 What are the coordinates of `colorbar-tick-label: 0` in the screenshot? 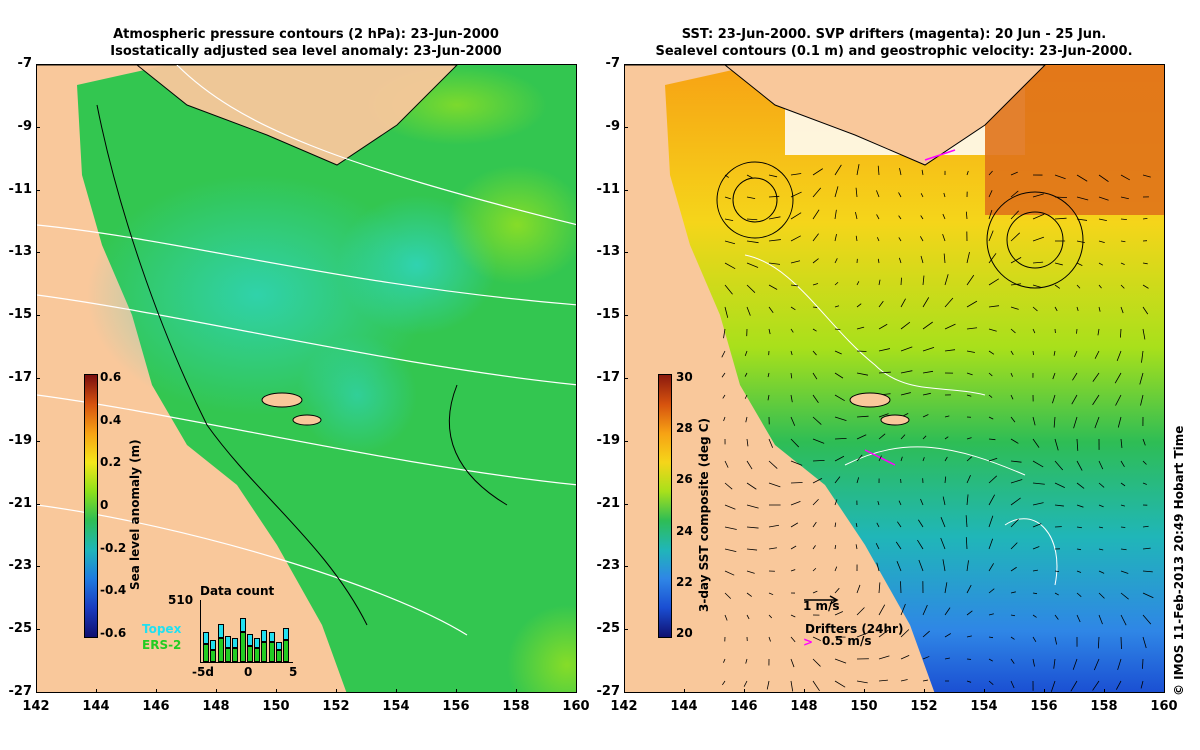 It's located at (104, 505).